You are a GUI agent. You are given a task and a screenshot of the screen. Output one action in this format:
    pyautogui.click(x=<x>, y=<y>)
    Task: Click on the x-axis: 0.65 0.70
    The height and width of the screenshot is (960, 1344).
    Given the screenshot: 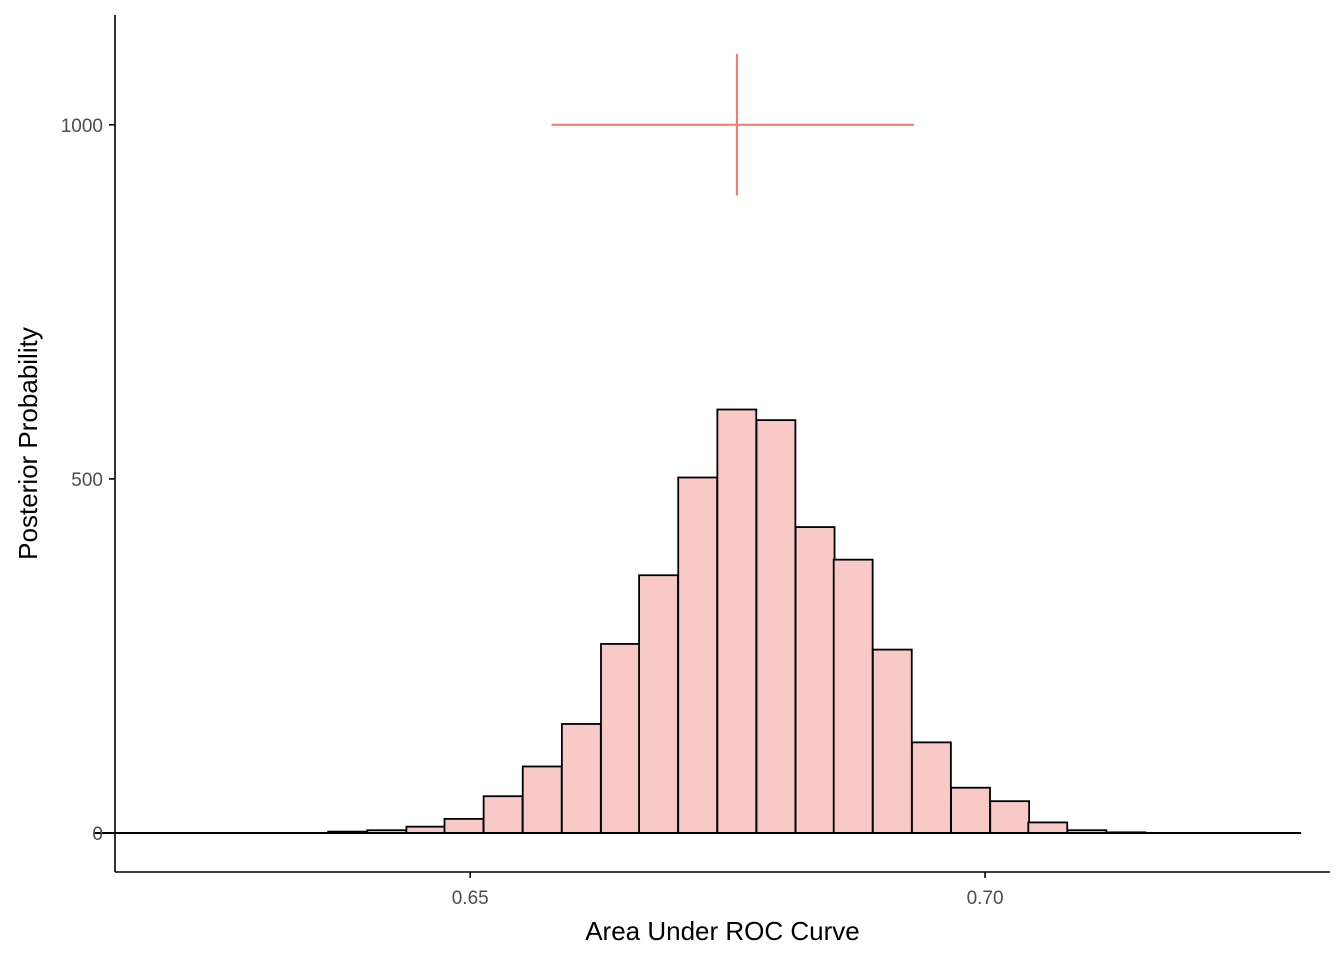 What is the action you would take?
    pyautogui.click(x=722, y=890)
    